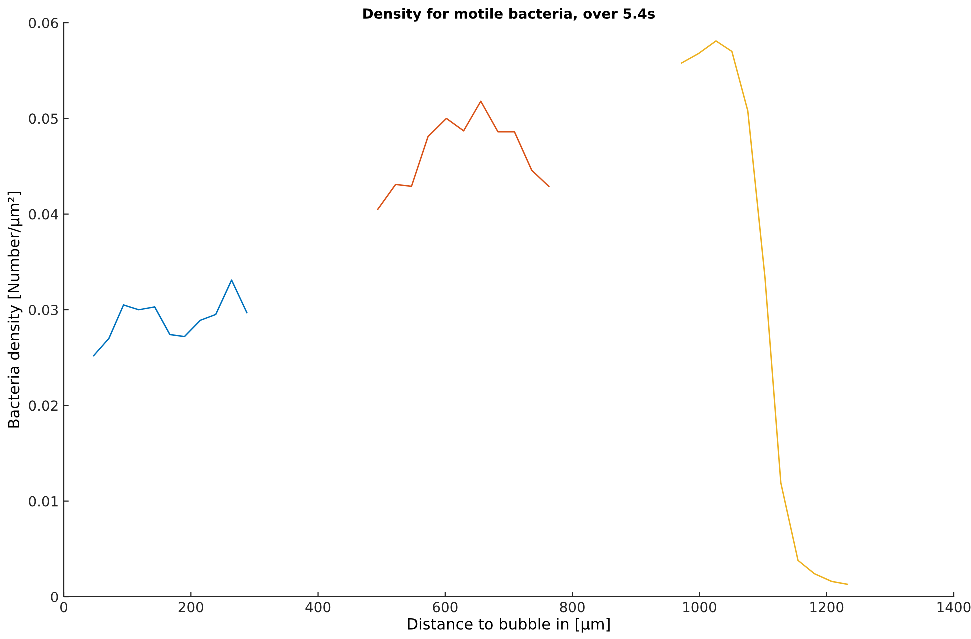 This screenshot has width=971, height=639. I want to click on x-tick-label: 0, so click(64, 607).